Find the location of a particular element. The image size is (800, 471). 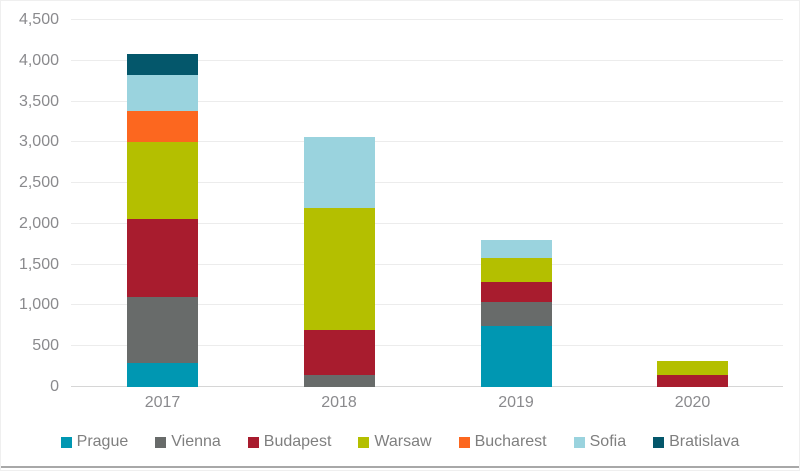

x-axis-baseline is located at coordinates (427, 386).